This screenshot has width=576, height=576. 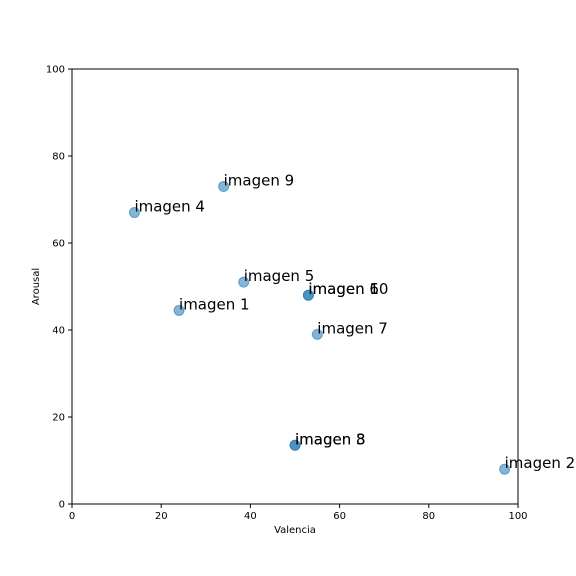 I want to click on point-label: imagen 6, so click(x=343, y=289).